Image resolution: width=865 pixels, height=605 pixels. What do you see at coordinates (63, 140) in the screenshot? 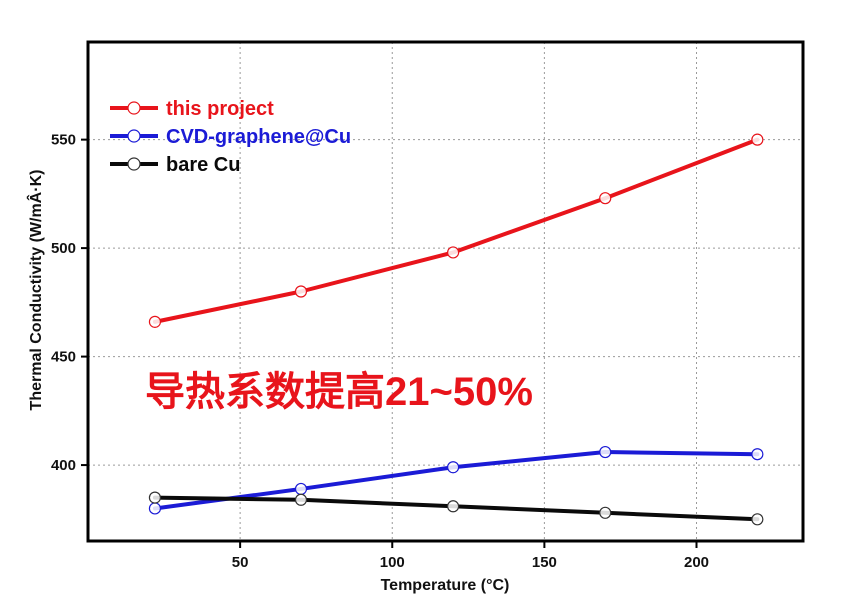
I see `y-tick-label: 550` at bounding box center [63, 140].